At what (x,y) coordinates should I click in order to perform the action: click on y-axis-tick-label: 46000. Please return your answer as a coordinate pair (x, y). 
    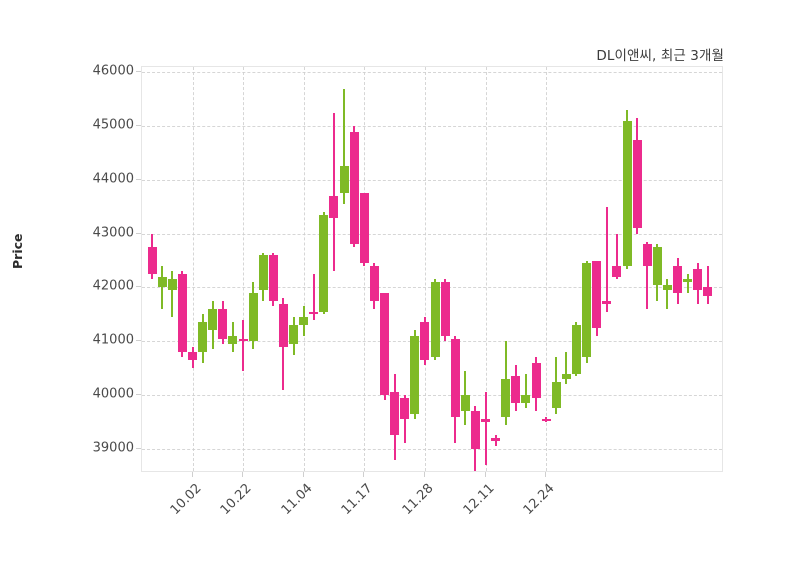
    Looking at the image, I should click on (113, 71).